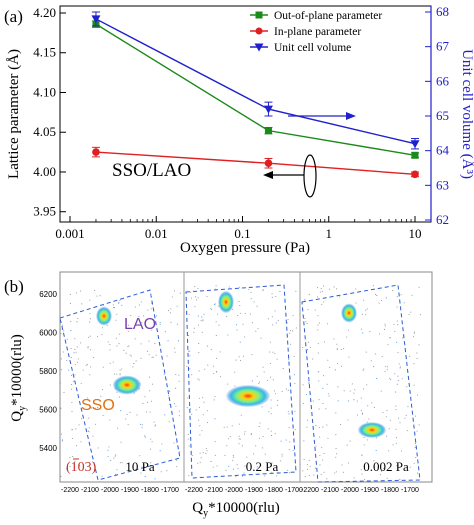  I want to click on panel-a-label: (a), so click(13, 16).